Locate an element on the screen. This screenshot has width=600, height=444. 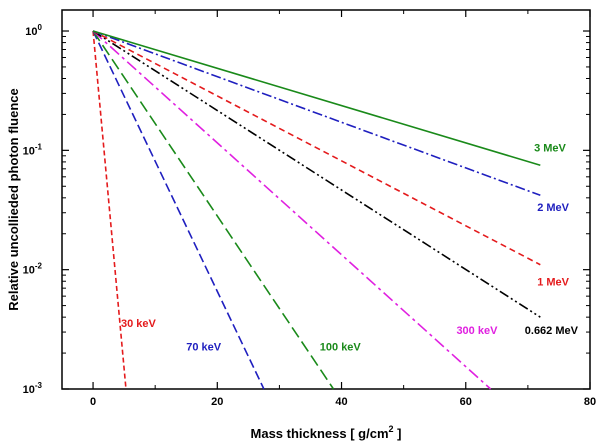
y-tick-exp: -1 is located at coordinates (39, 146).